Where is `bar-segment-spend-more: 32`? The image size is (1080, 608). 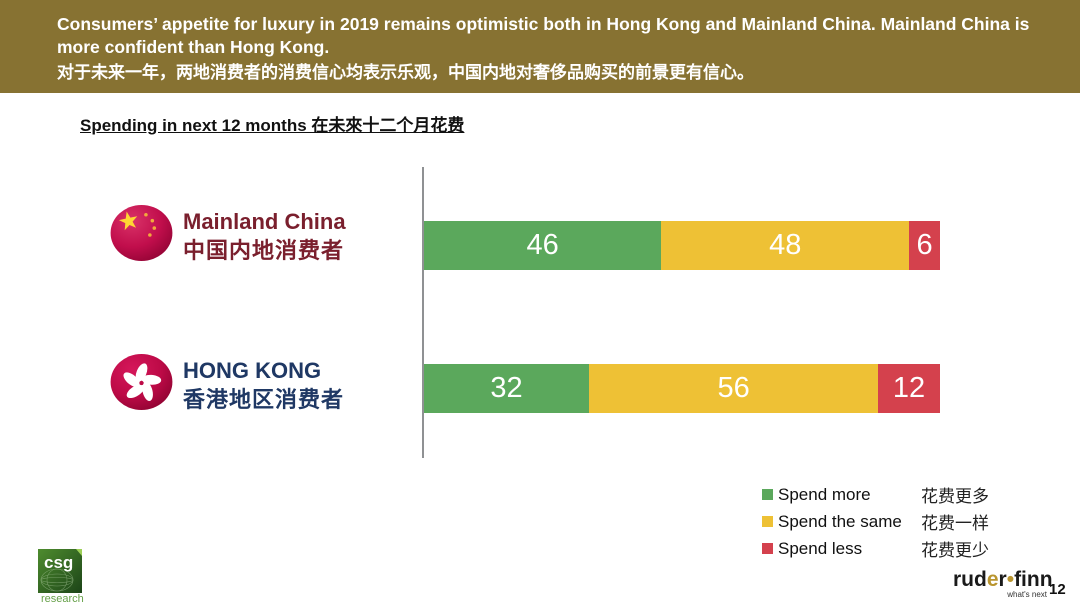
bar-segment-spend-more: 32 is located at coordinates (507, 388).